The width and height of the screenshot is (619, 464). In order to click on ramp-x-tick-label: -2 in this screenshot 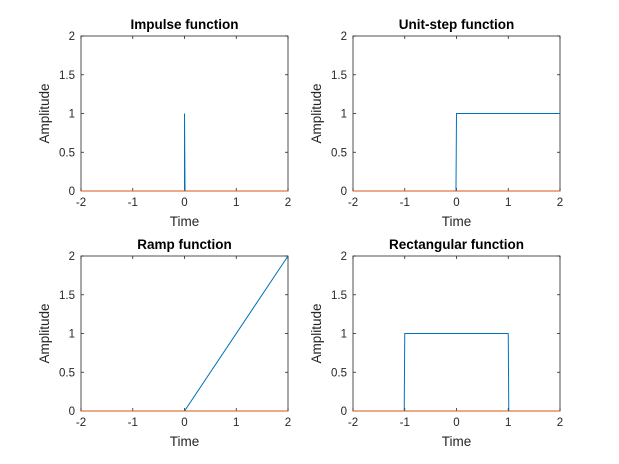, I will do `click(81, 423)`.